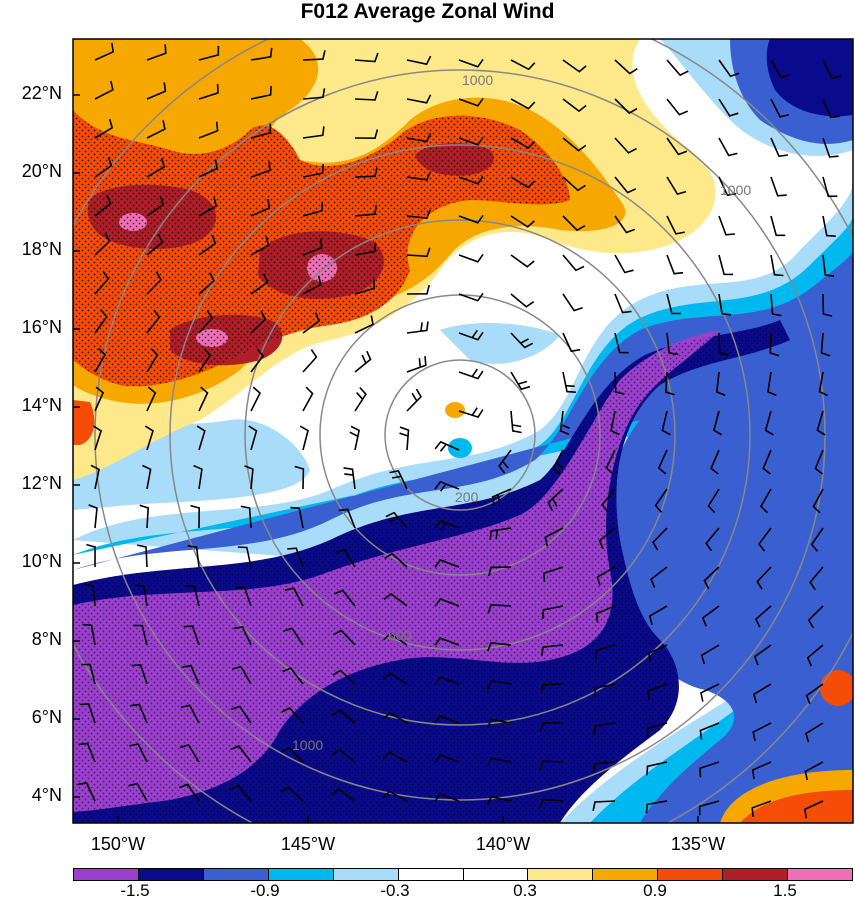  I want to click on colorbar, so click(463, 874).